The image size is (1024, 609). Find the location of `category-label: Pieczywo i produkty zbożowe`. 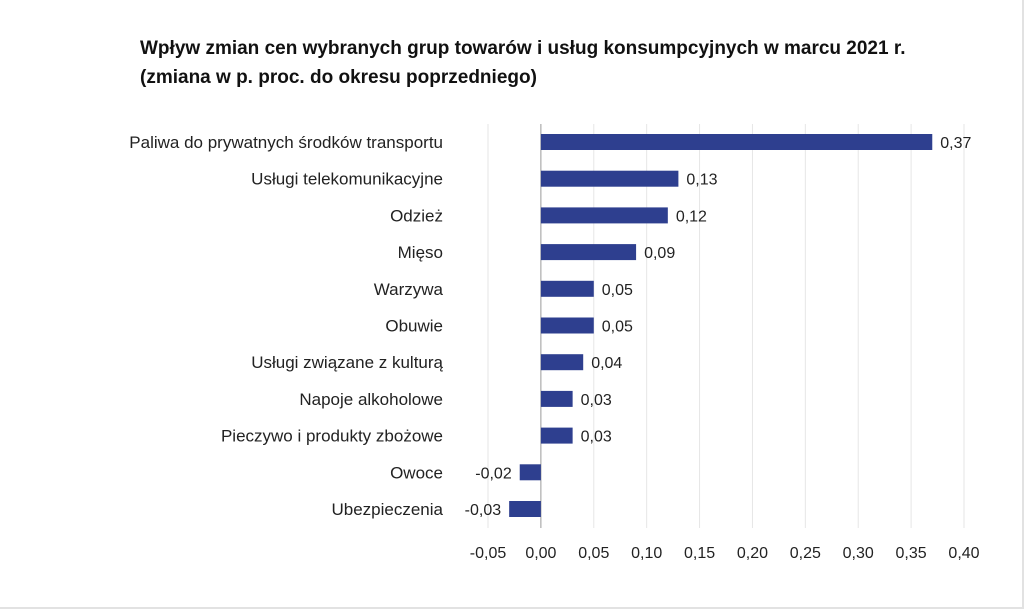

category-label: Pieczywo i produkty zbożowe is located at coordinates (332, 436).